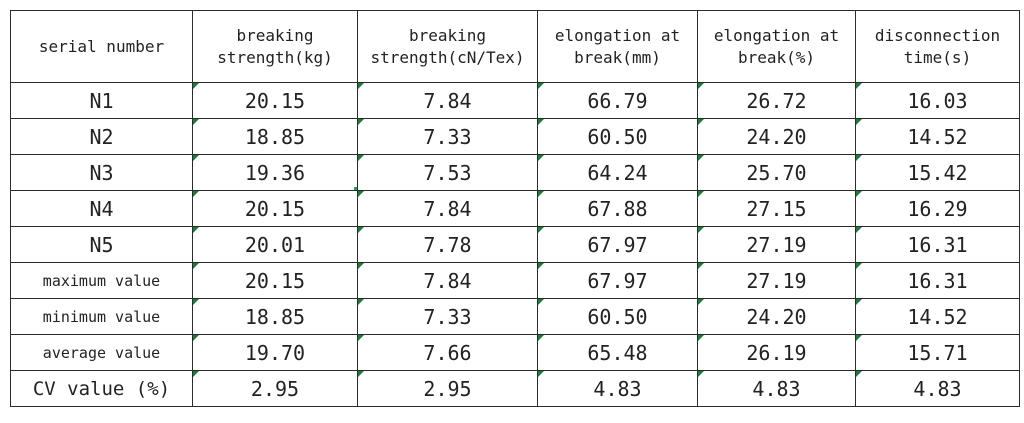  Describe the element at coordinates (447, 352) in the screenshot. I see `data-cell: 7.66` at that location.